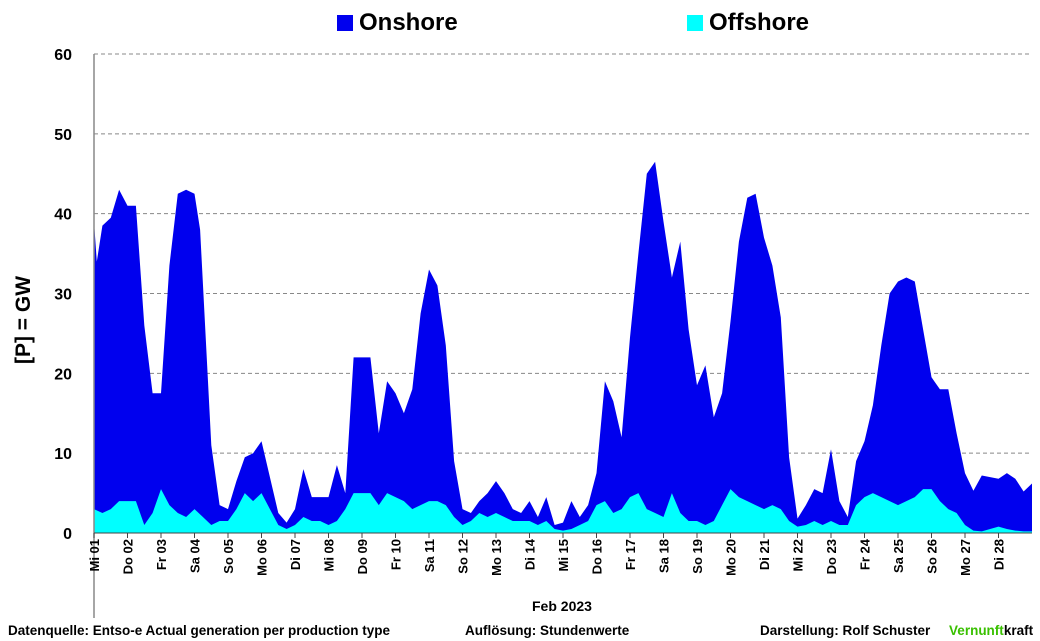 This screenshot has width=1040, height=641. Describe the element at coordinates (563, 555) in the screenshot. I see `x-tick-label-15: Mi 15` at that location.